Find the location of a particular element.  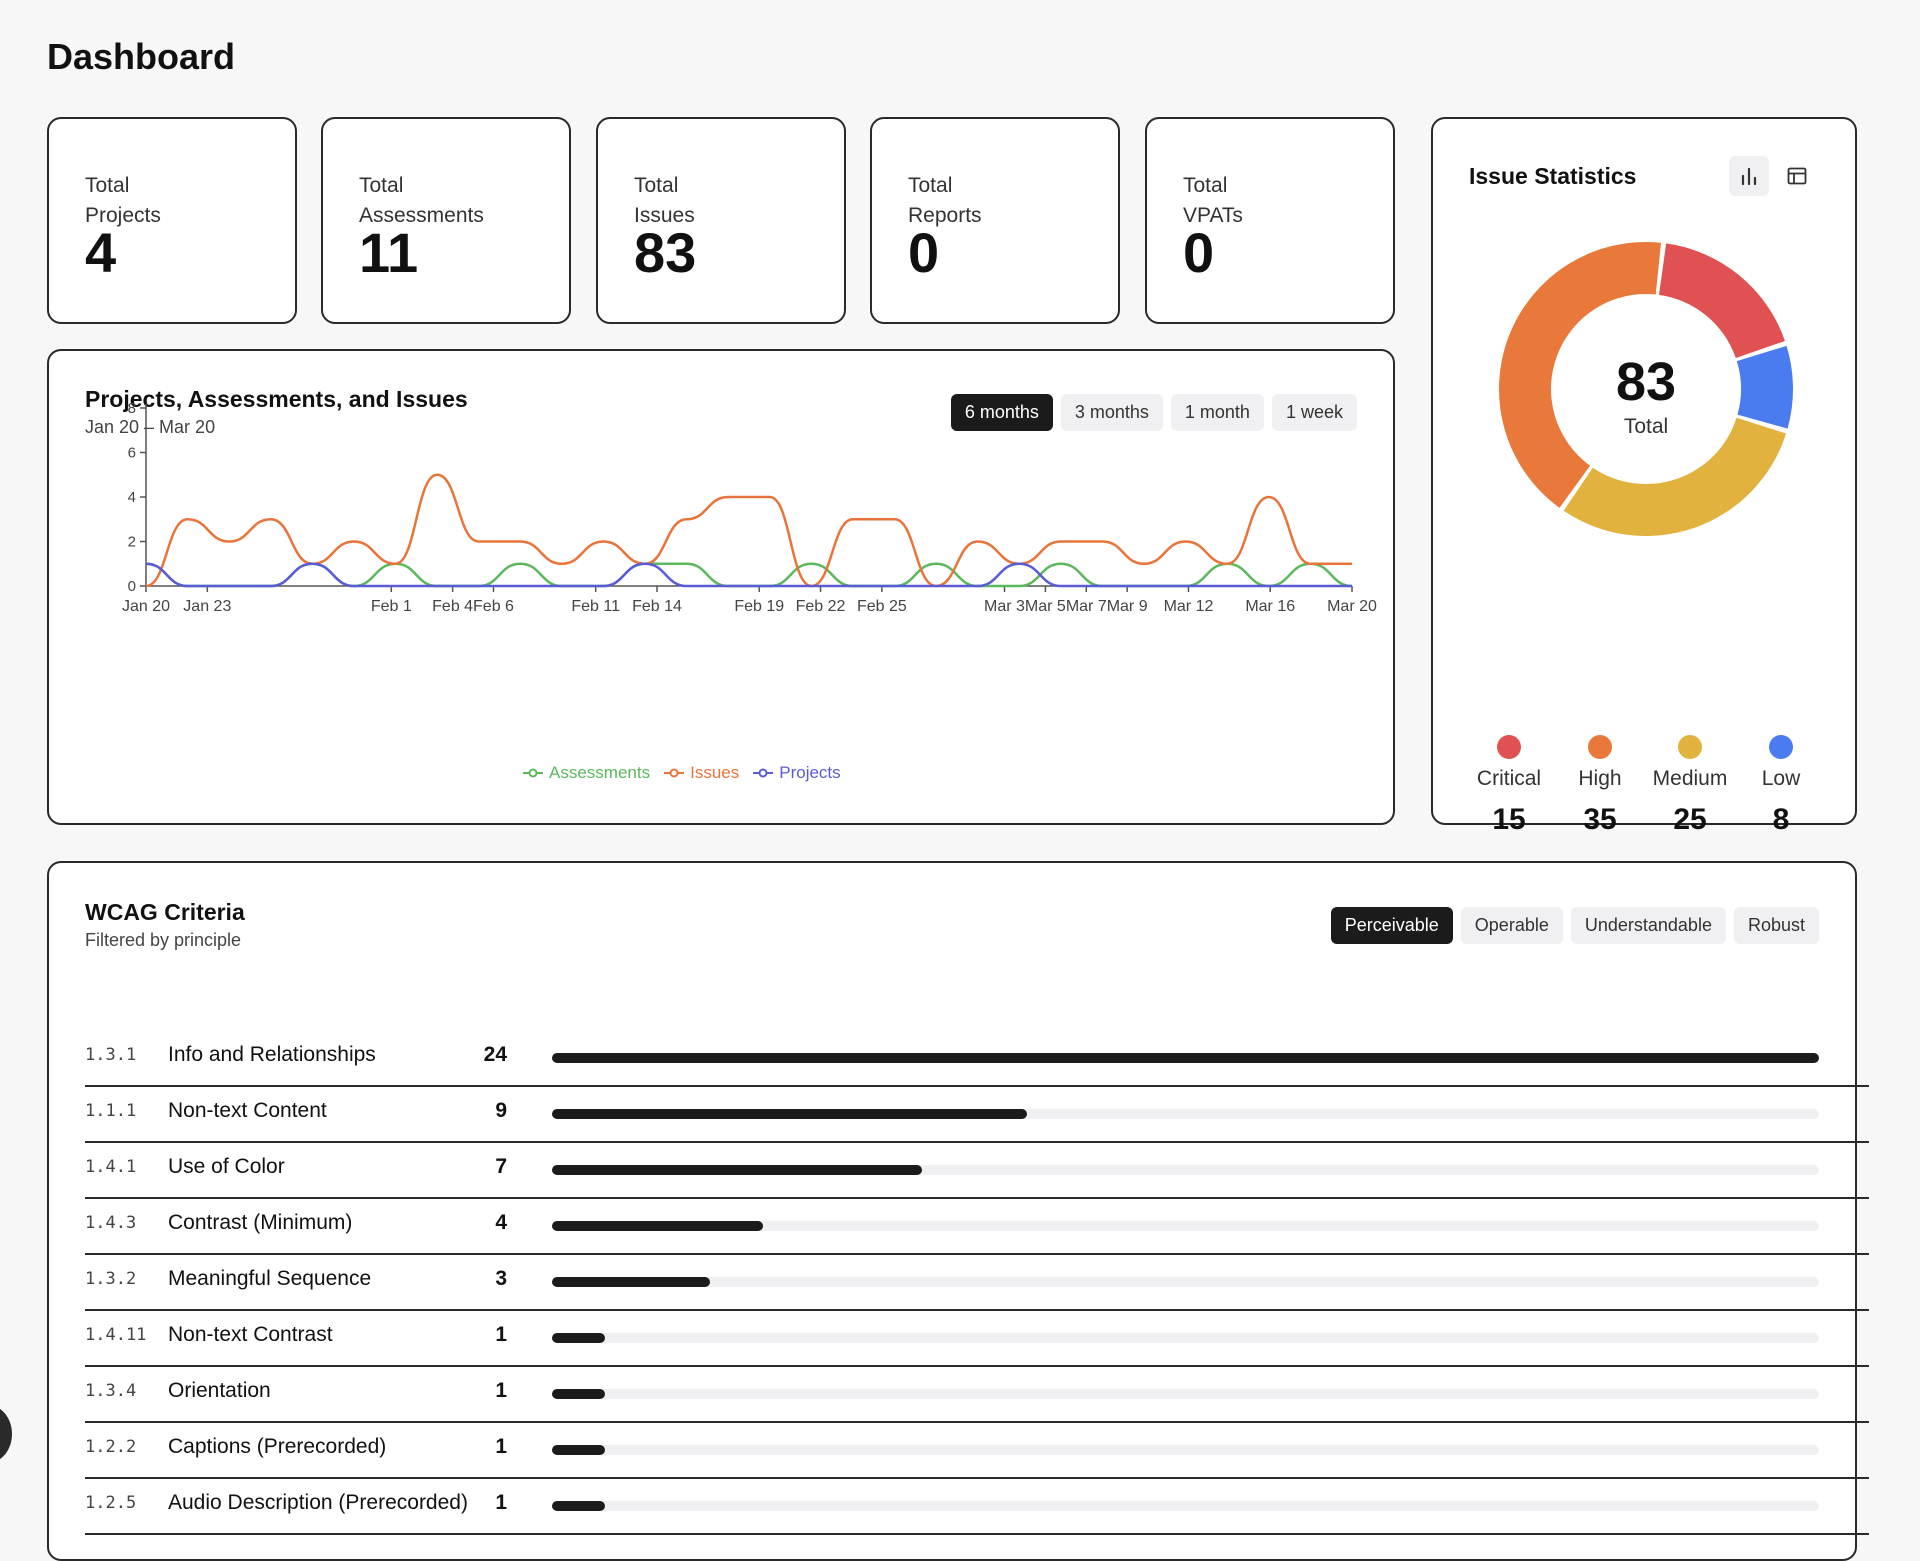

table-view-button is located at coordinates (1797, 176).